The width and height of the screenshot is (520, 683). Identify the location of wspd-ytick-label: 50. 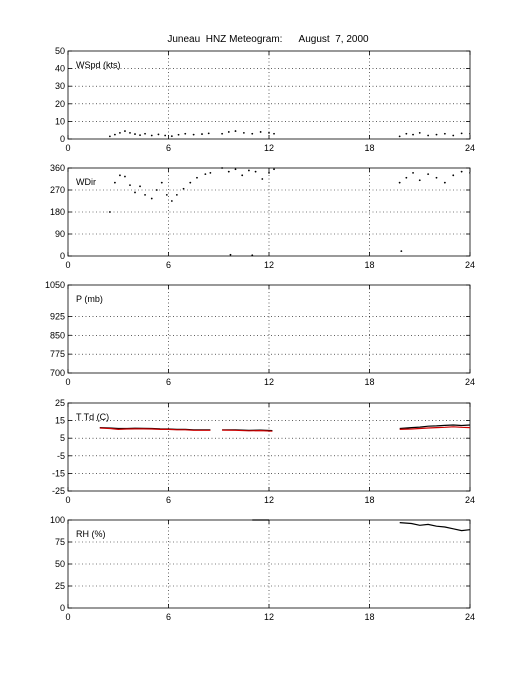
(60, 51).